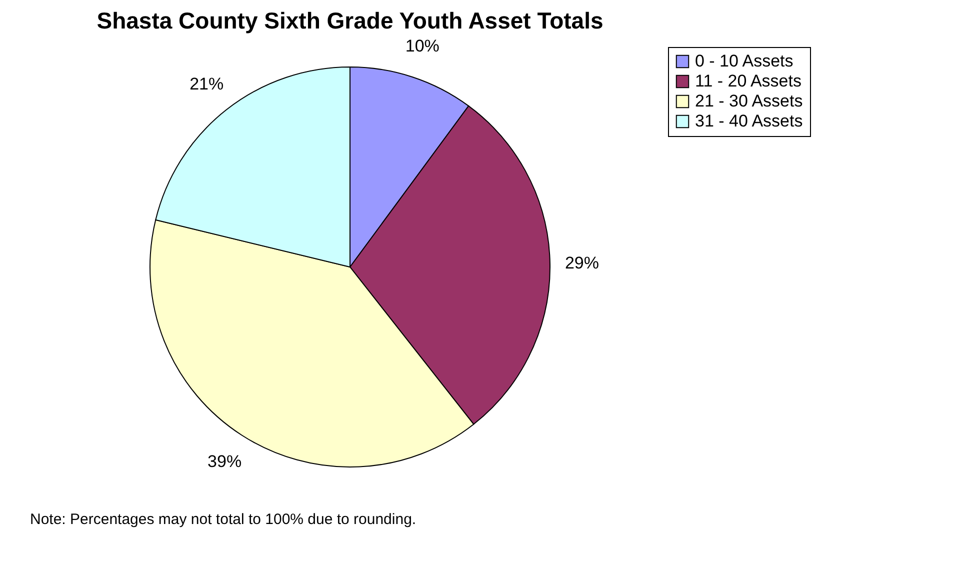  Describe the element at coordinates (749, 121) in the screenshot. I see `legend-label: 31 - 40 Assets` at that location.